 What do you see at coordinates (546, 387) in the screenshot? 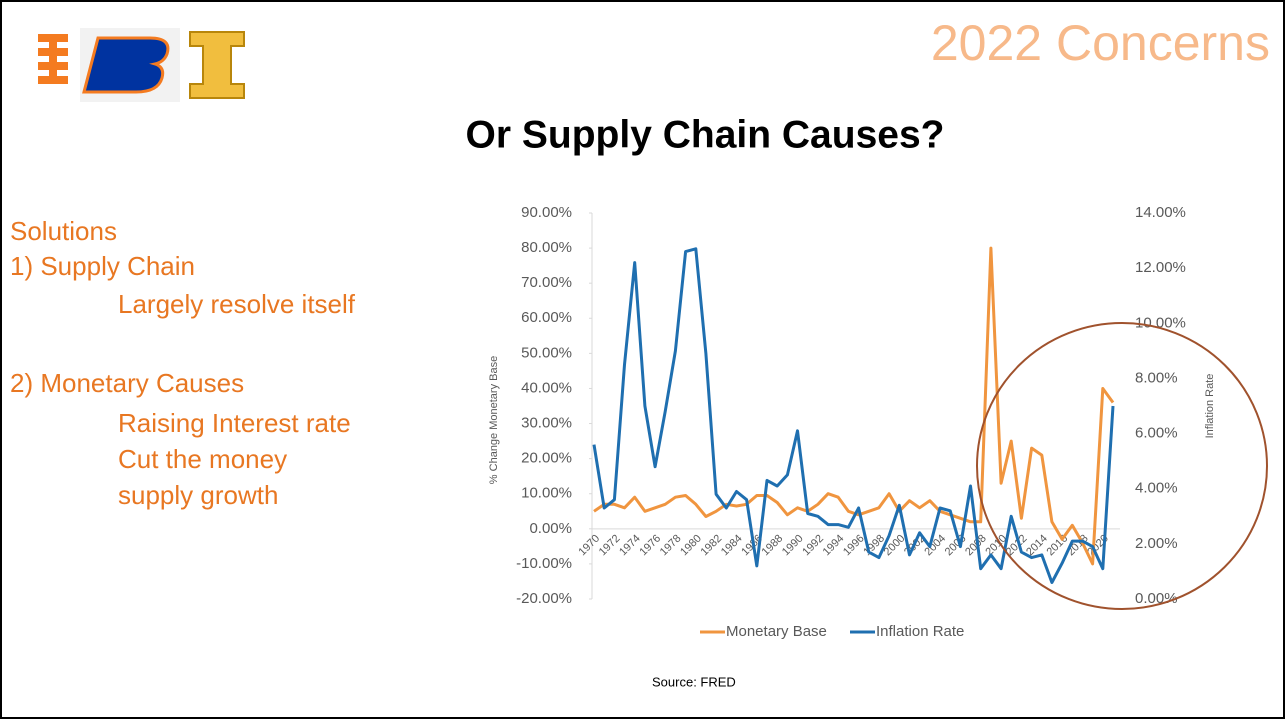
I see `y-tick-label: 40.00%` at bounding box center [546, 387].